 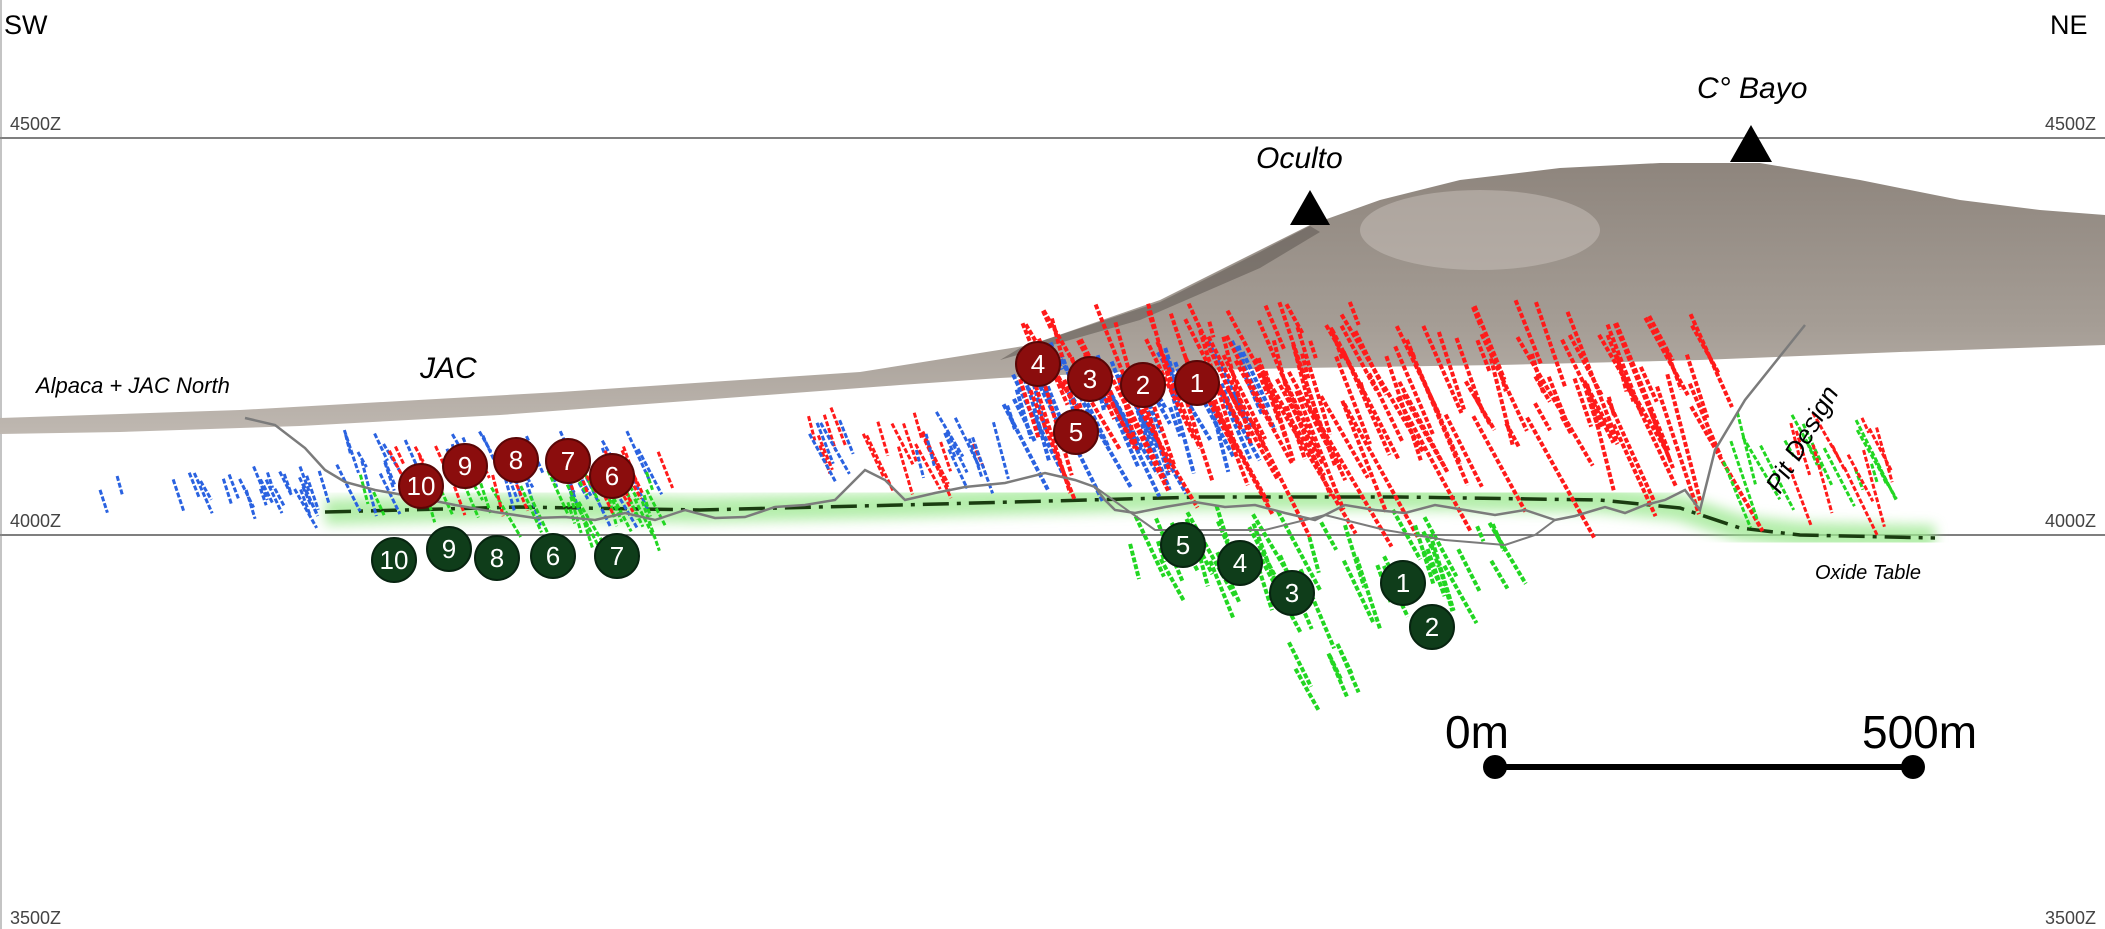 What do you see at coordinates (1403, 583) in the screenshot?
I see `green-marker-1: 1` at bounding box center [1403, 583].